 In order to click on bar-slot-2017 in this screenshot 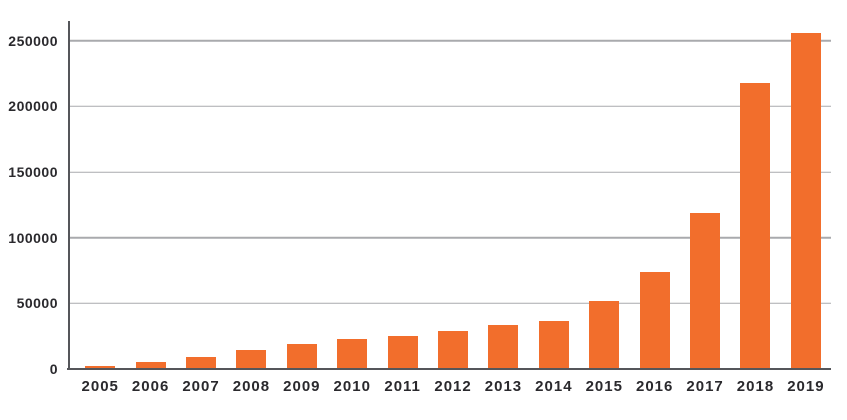, I will do `click(705, 195)`.